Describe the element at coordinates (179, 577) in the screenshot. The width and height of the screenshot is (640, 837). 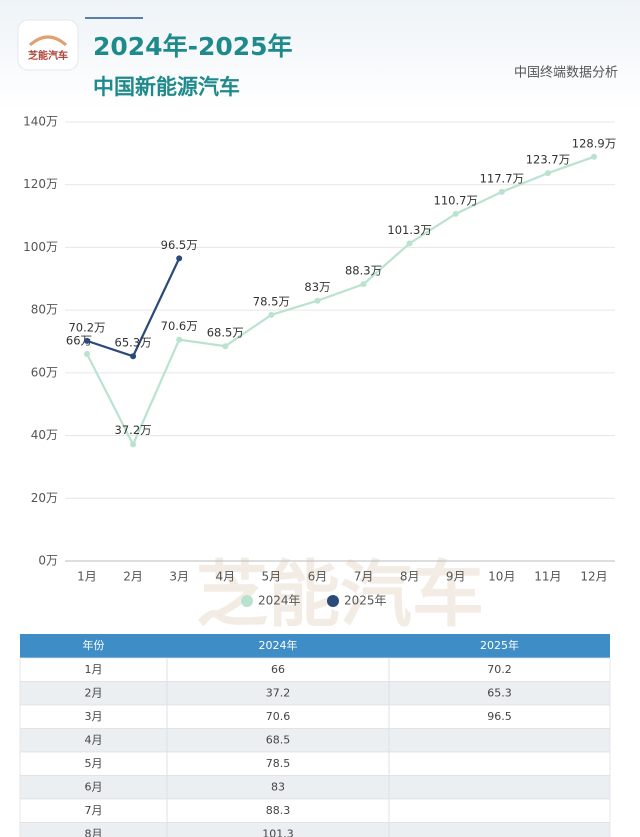
I see `x-tick-label: 3月` at that location.